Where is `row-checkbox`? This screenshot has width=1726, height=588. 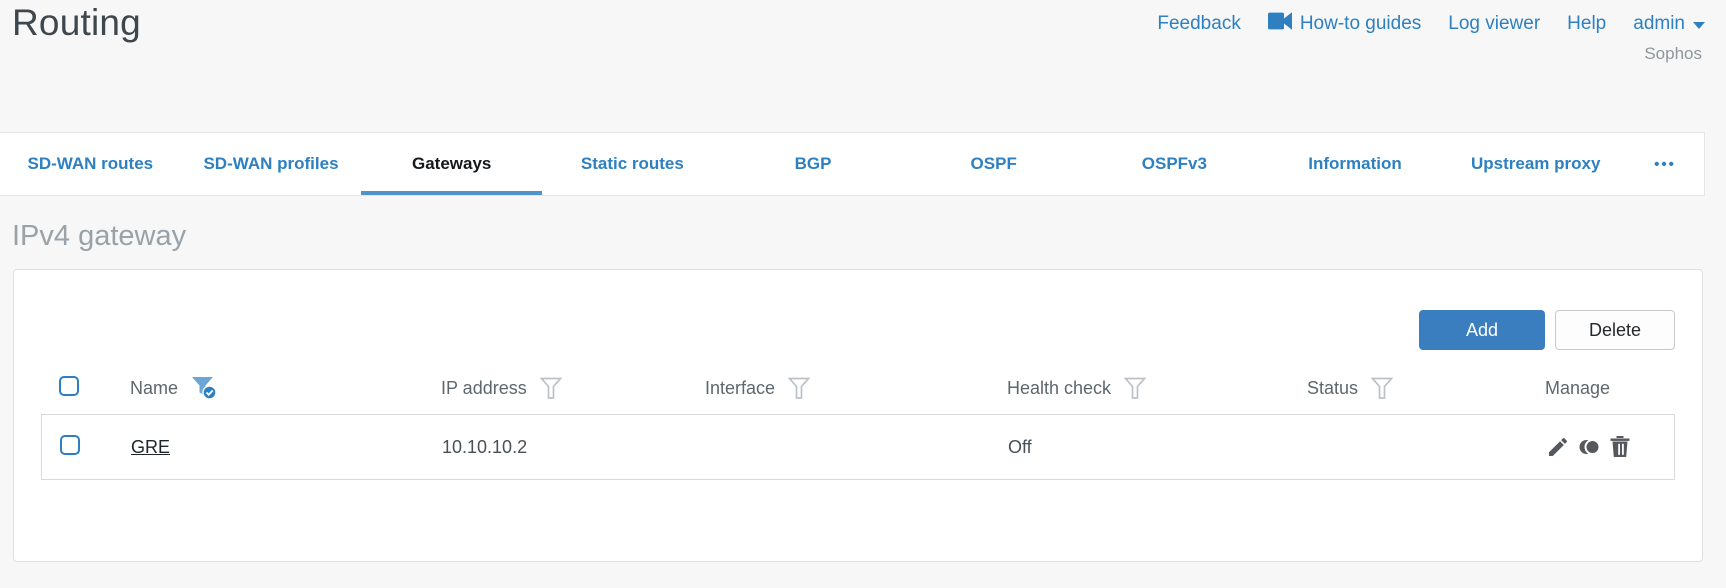
row-checkbox is located at coordinates (70, 444).